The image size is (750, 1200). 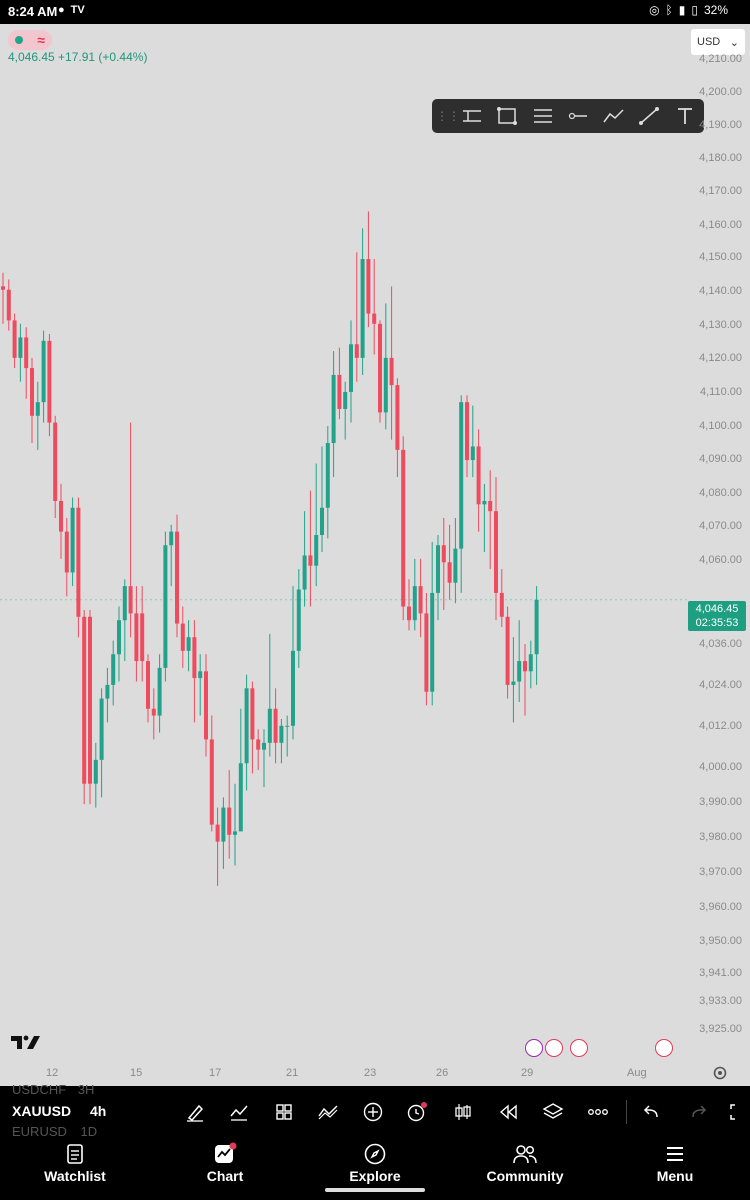 What do you see at coordinates (54, 1131) in the screenshot?
I see `symbol-next: EURUSD 1D` at bounding box center [54, 1131].